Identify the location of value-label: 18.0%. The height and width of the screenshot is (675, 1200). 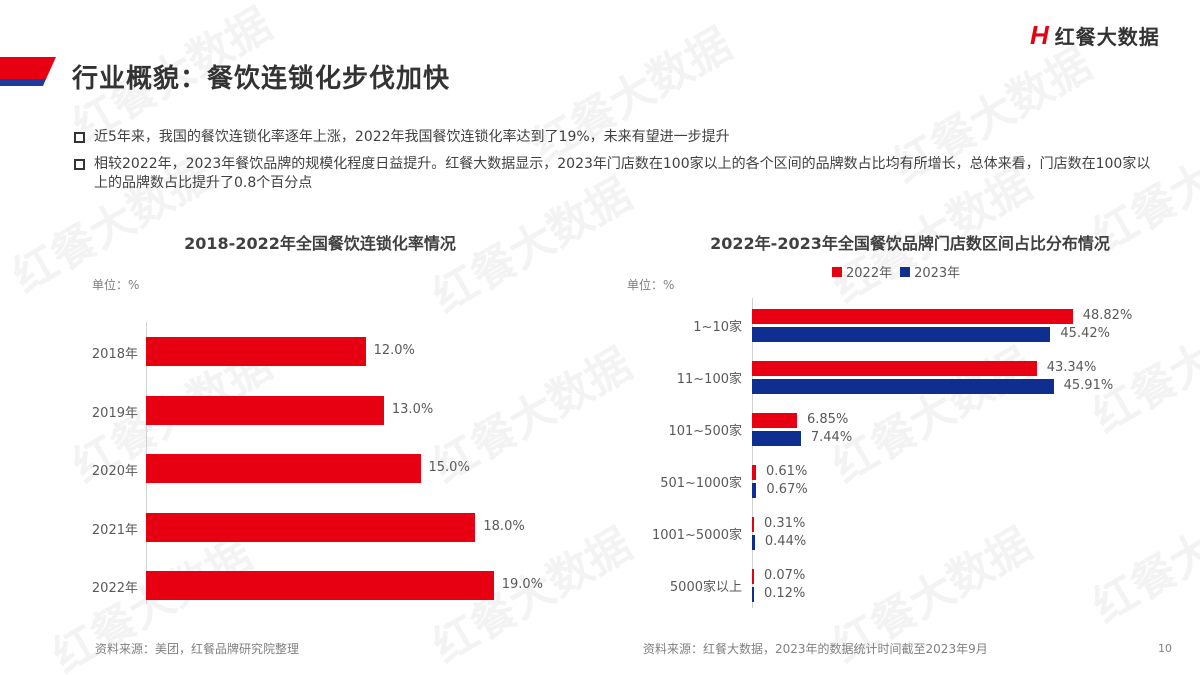
(504, 526).